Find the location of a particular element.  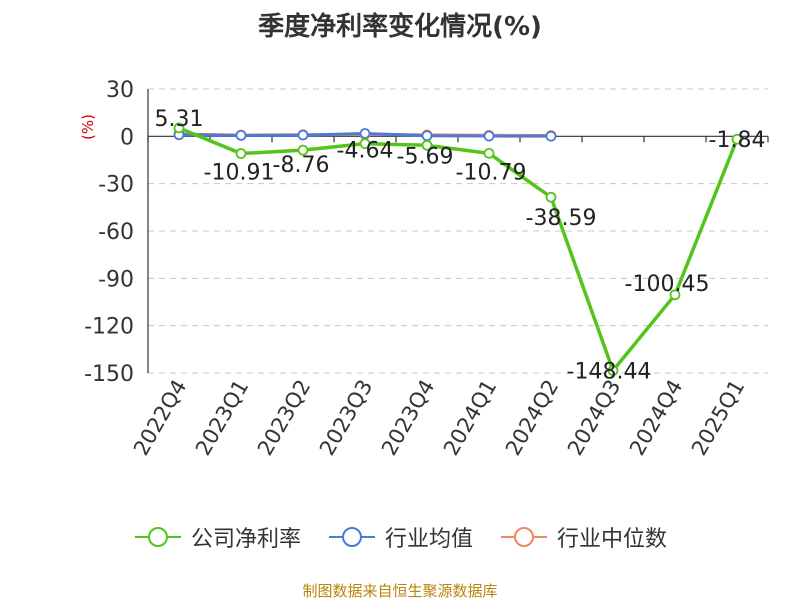

y-tick-label: 30 is located at coordinates (120, 90).